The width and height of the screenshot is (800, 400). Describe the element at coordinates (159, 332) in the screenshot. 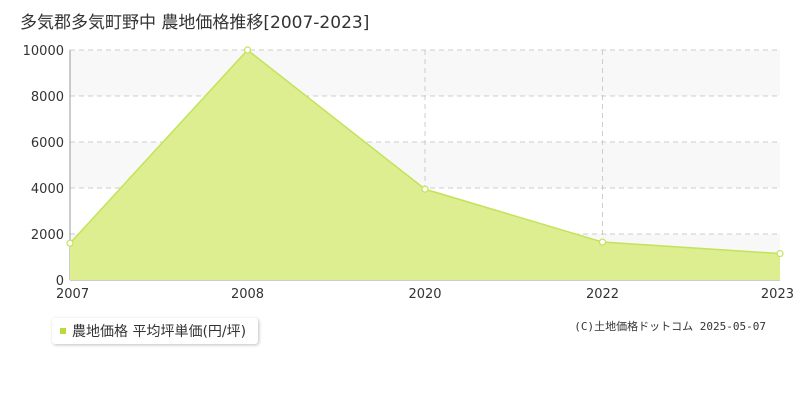

I see `legend-label: 農地価格 平均坪単価(円/坪)` at that location.